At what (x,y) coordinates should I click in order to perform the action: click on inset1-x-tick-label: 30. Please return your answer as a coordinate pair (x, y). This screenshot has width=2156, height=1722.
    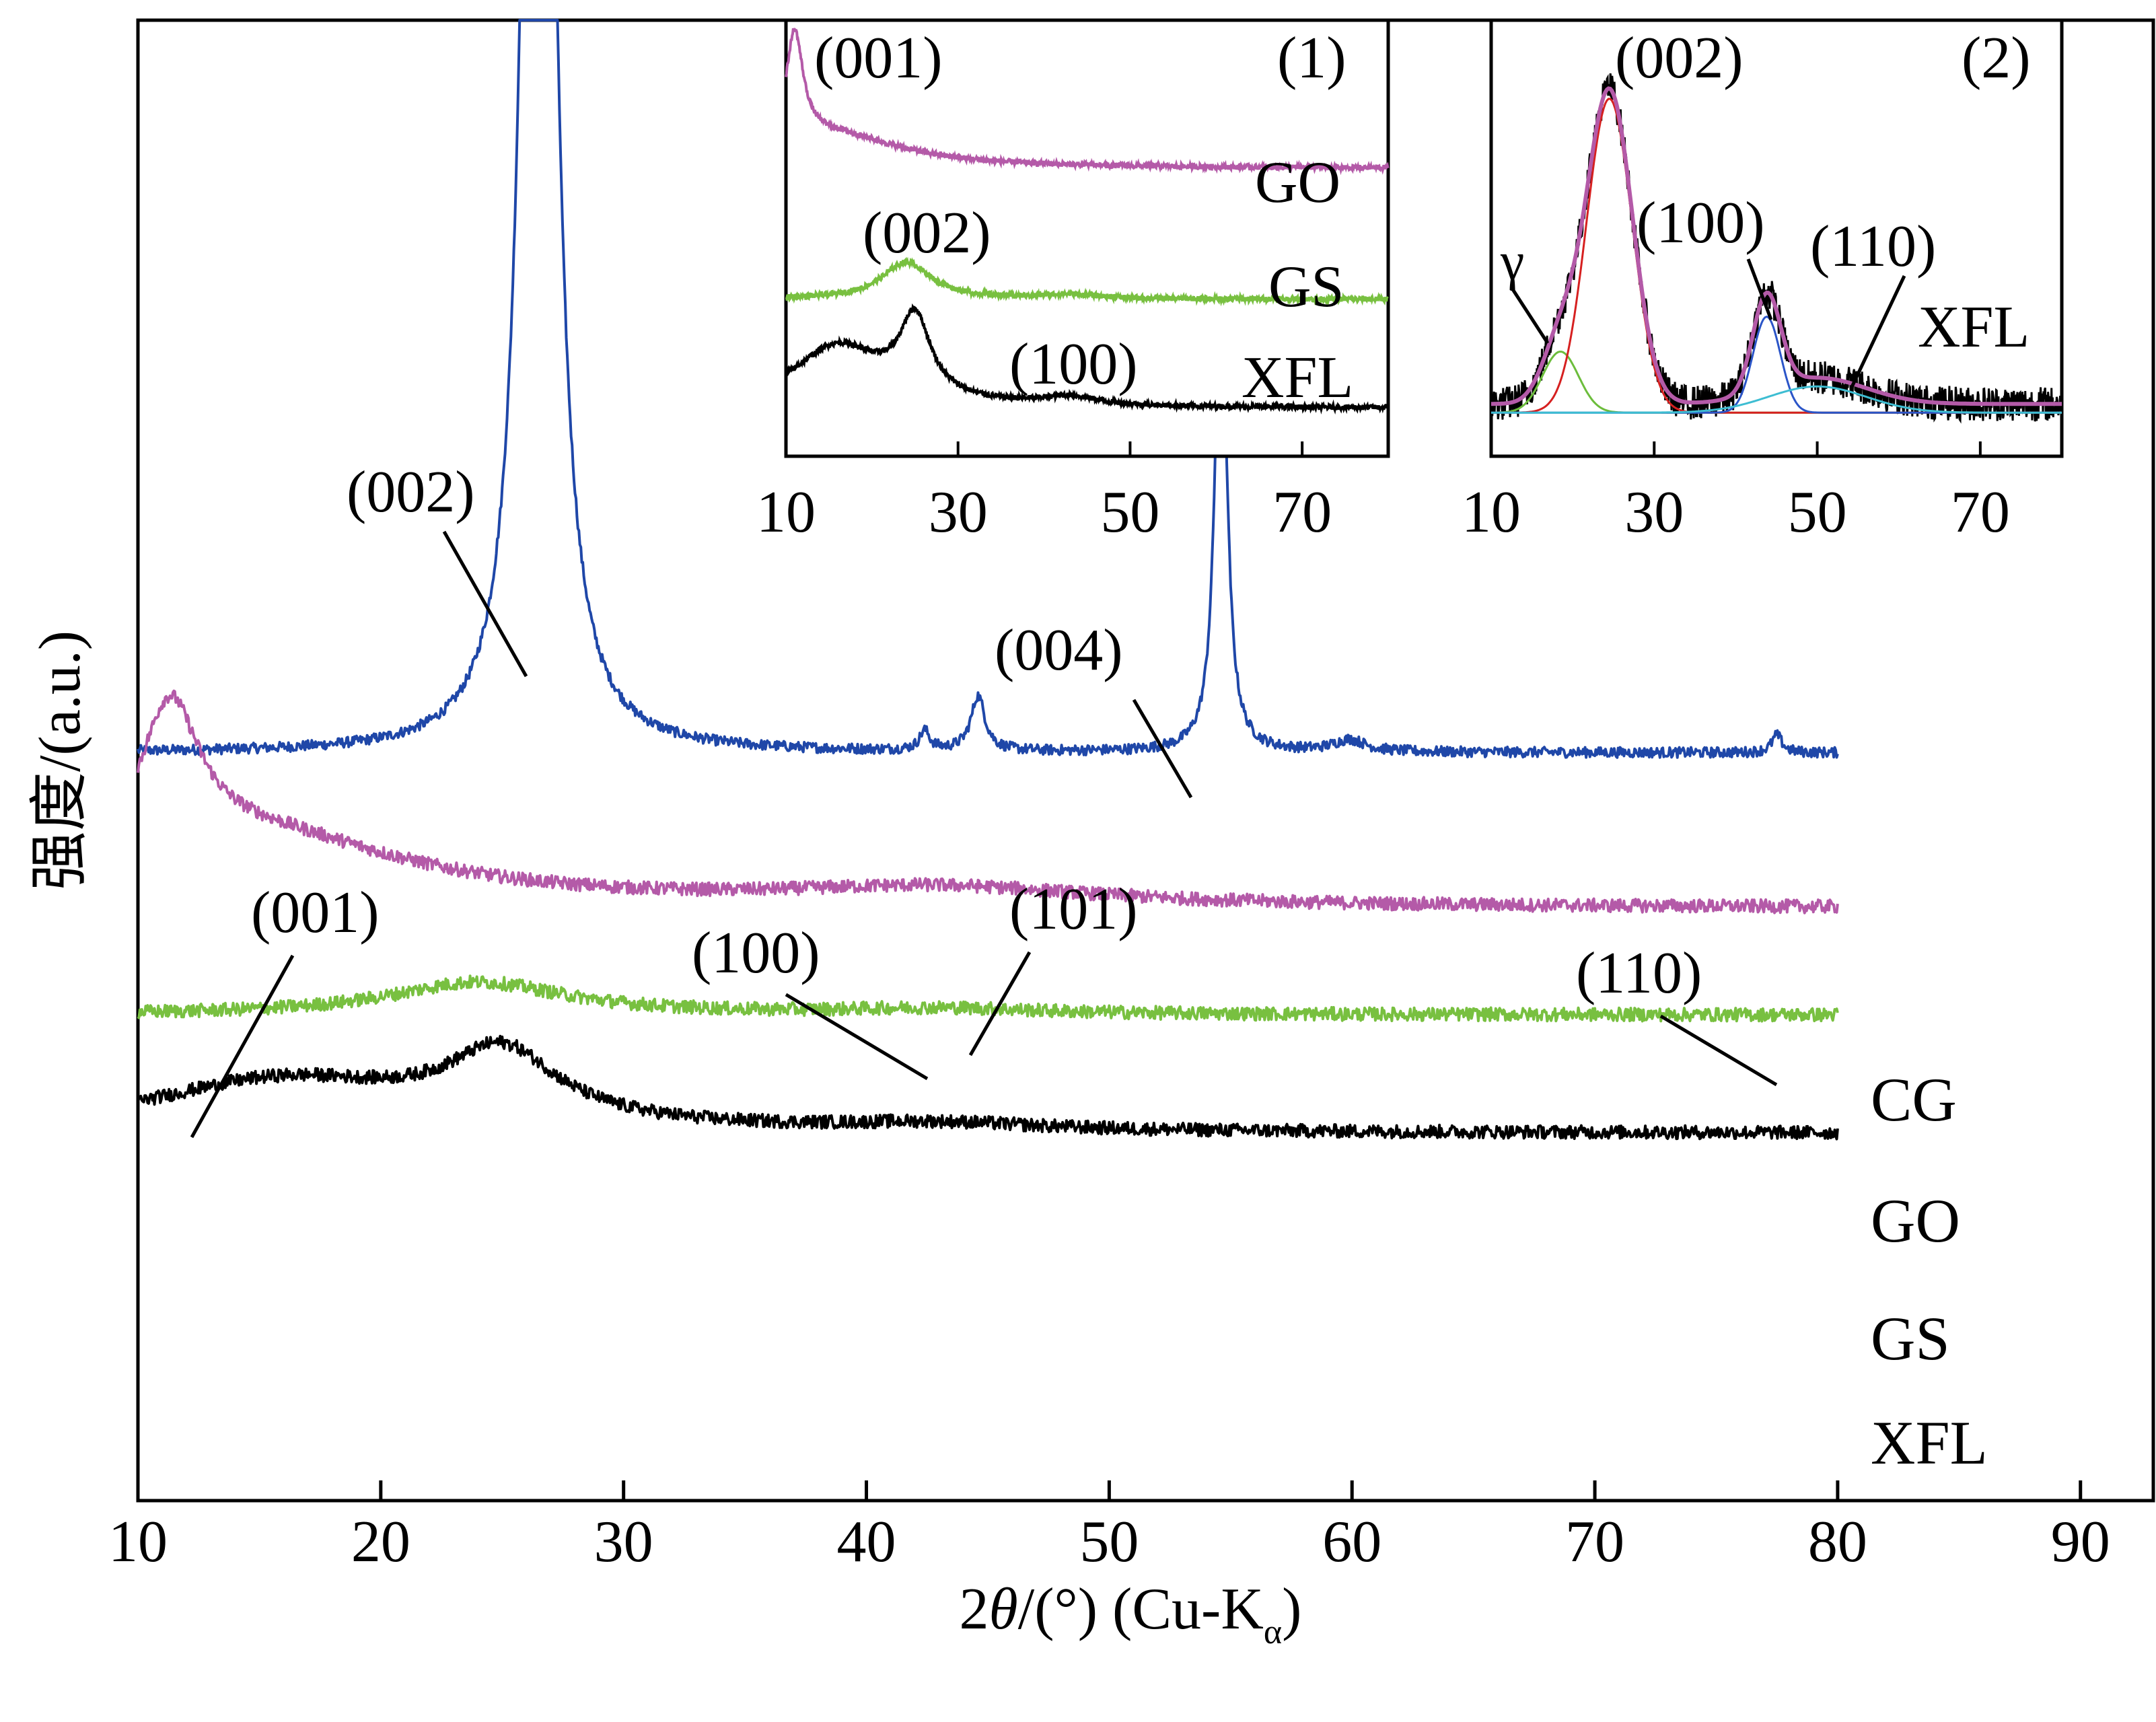
    Looking at the image, I should click on (958, 512).